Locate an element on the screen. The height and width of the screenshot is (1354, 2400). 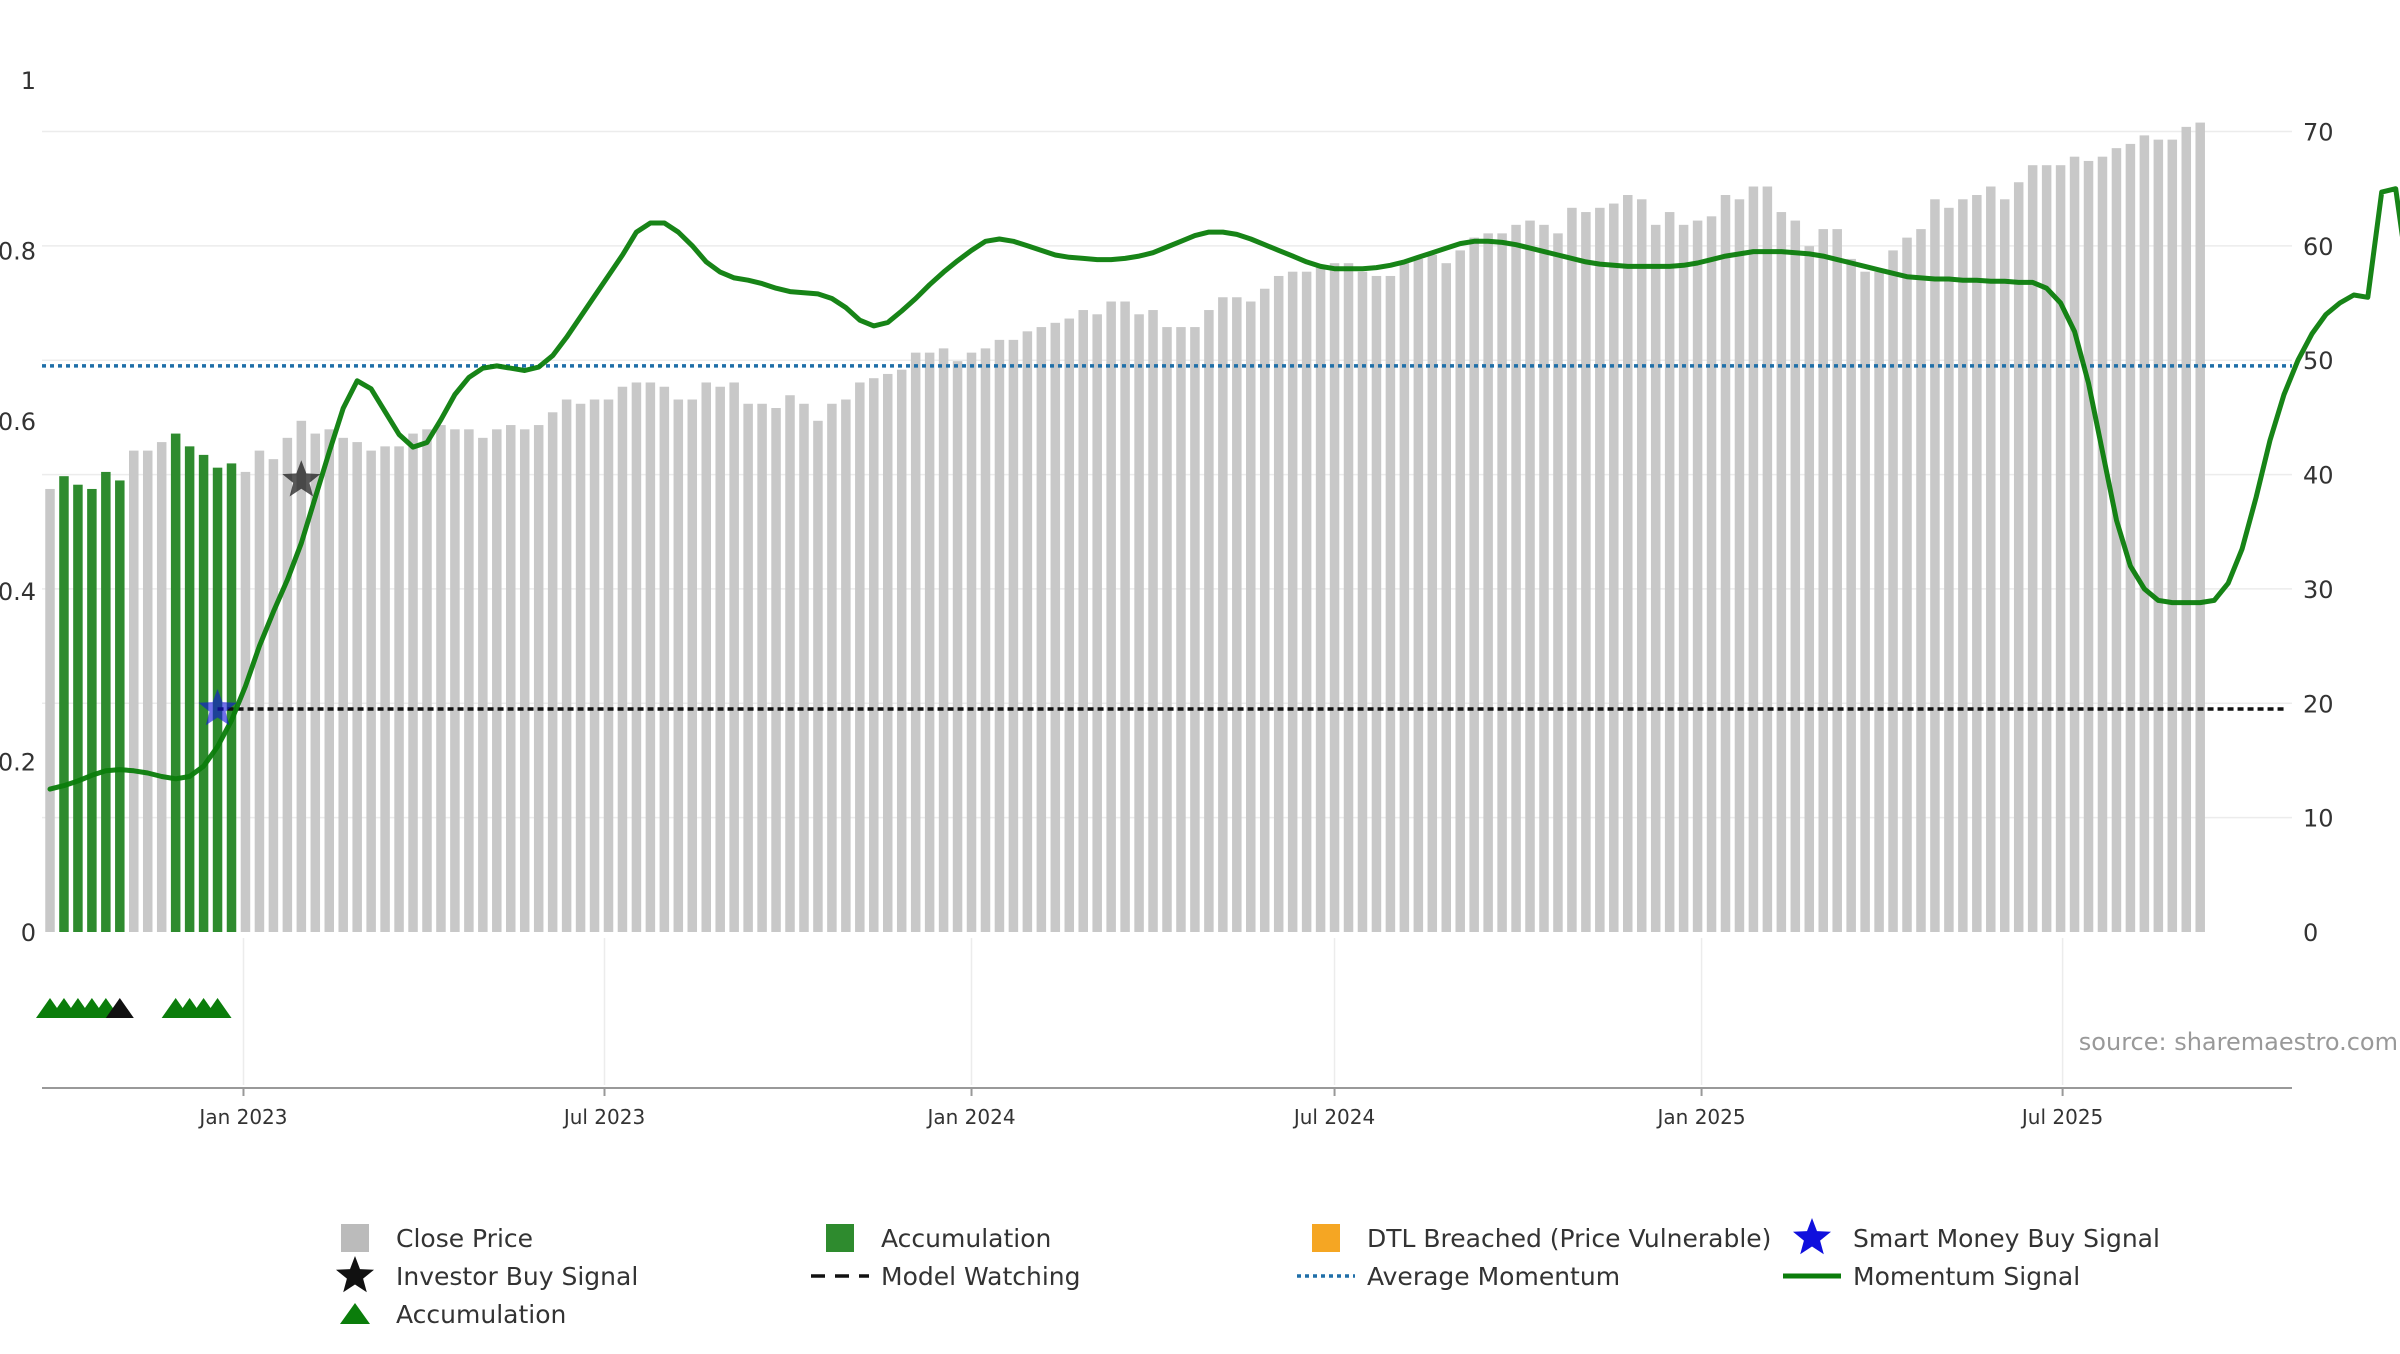
legend-triangle-icon is located at coordinates (355, 1313).